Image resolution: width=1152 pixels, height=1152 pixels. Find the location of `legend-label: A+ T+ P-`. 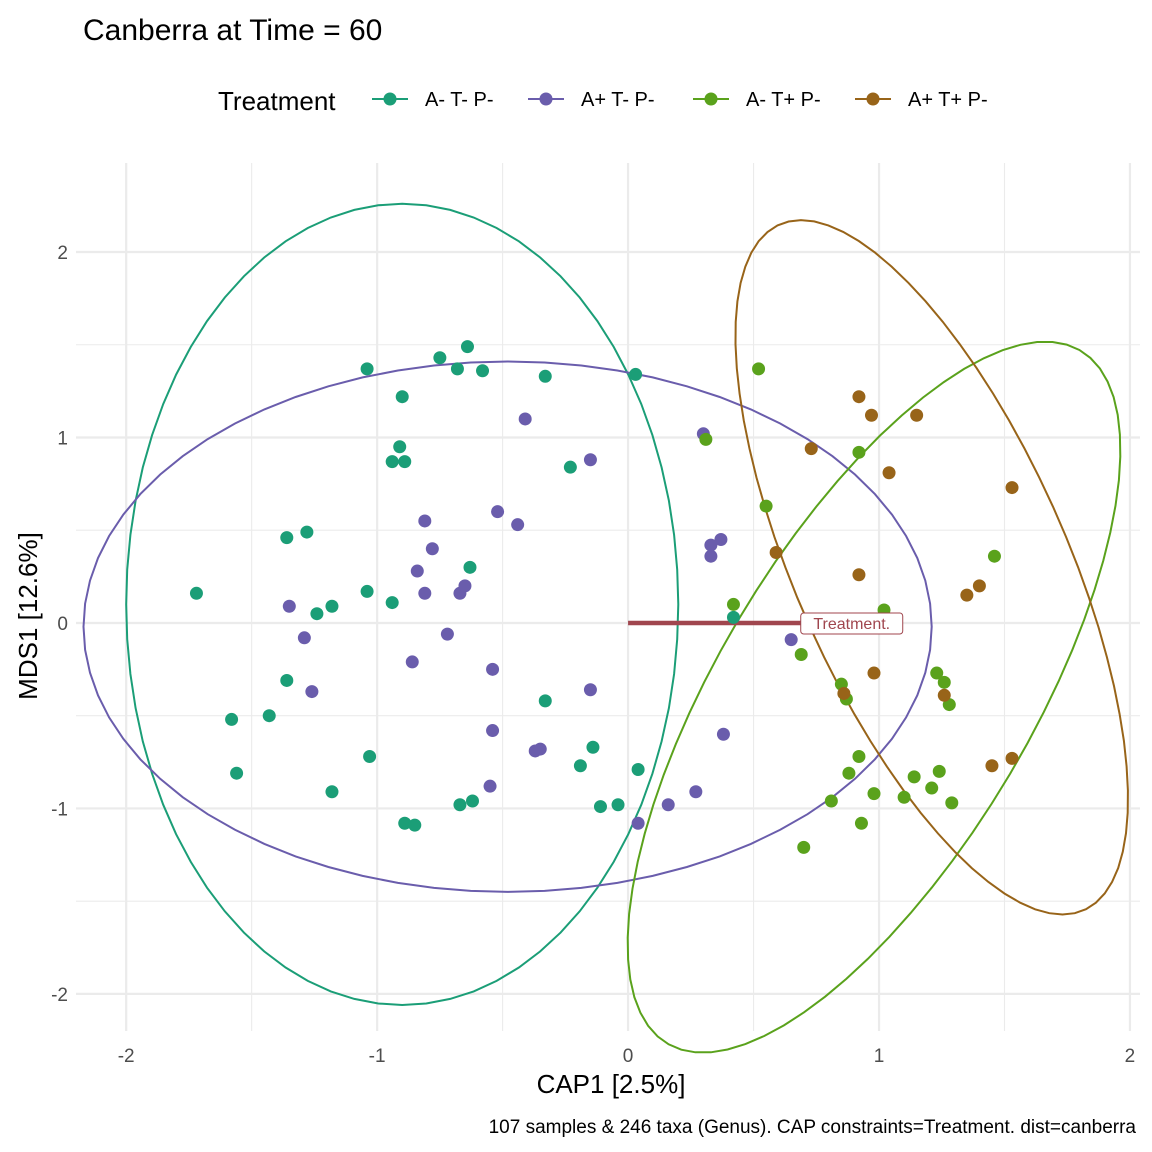

legend-label: A+ T+ P- is located at coordinates (948, 100).